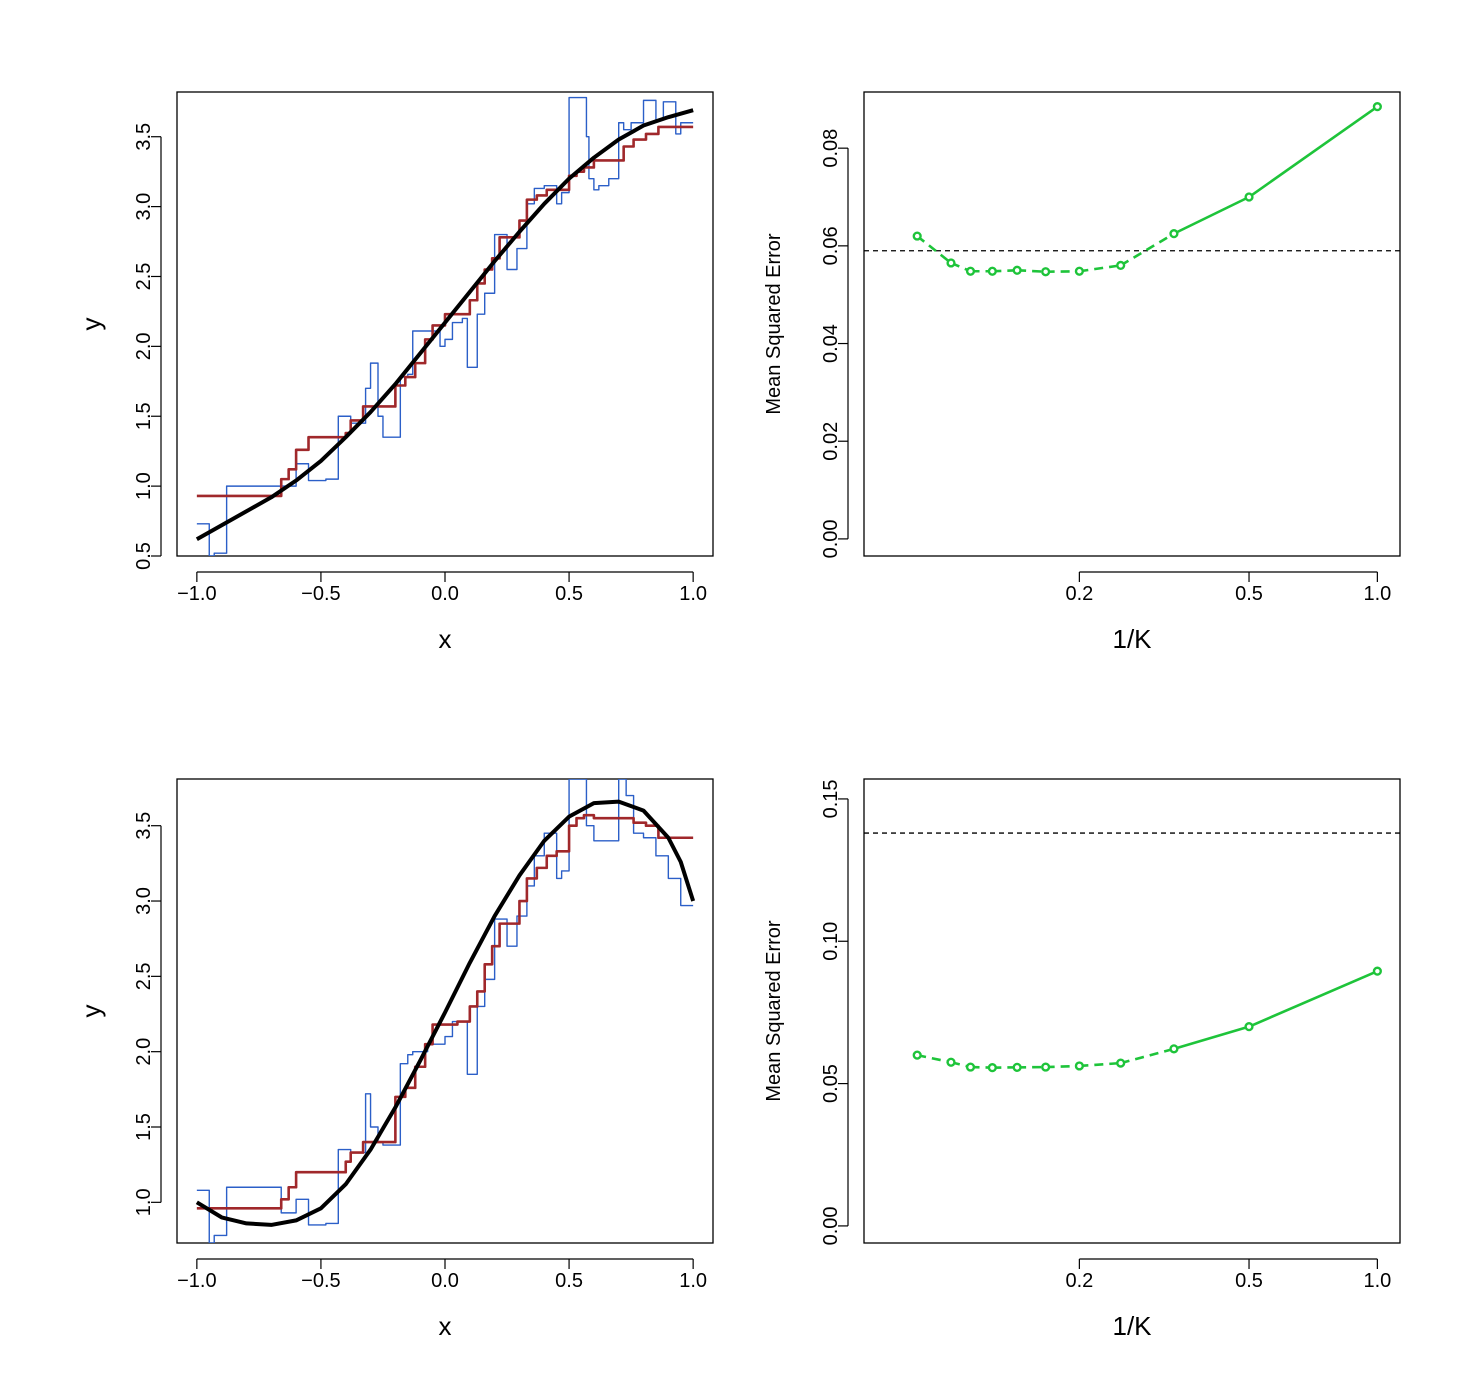 The image size is (1478, 1399). Describe the element at coordinates (144, 556) in the screenshot. I see `y-tick-label: 0.5` at that location.